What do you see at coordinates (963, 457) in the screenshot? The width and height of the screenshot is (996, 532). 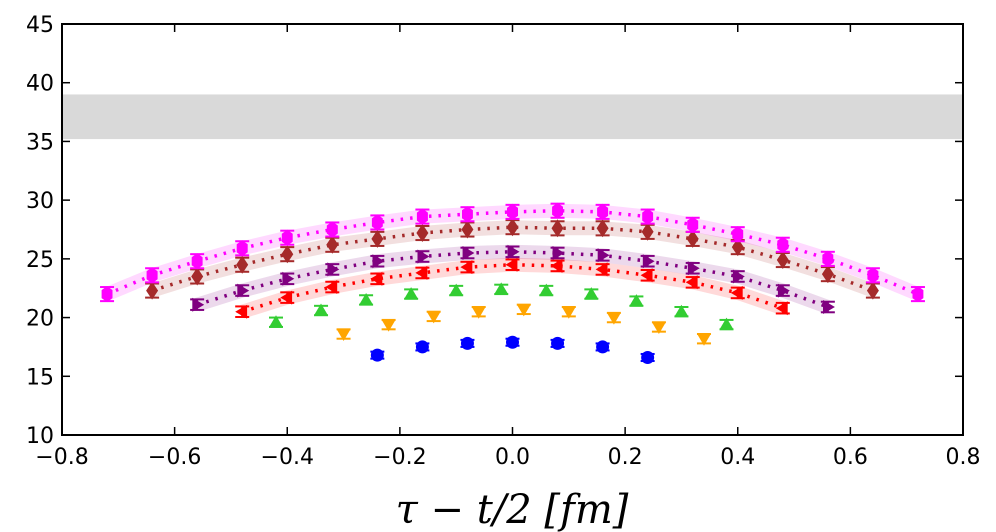 I see `x-tick-label: 0.8` at bounding box center [963, 457].